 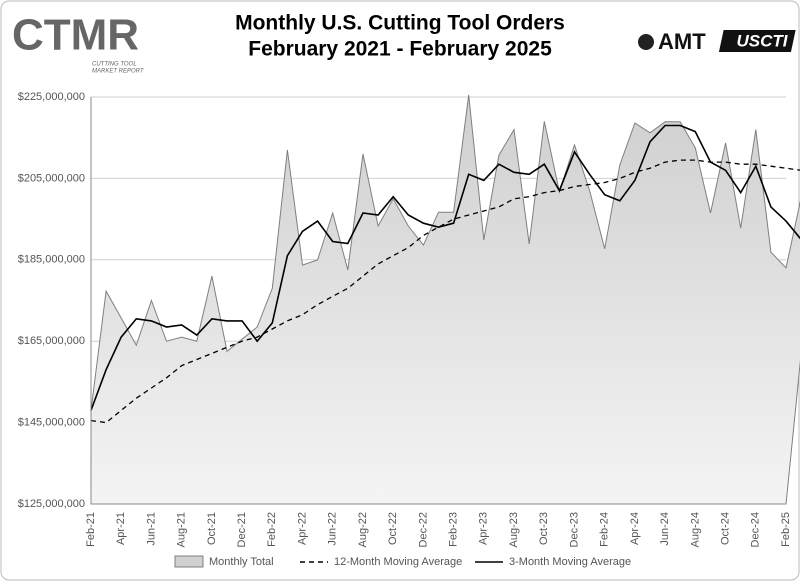 I want to click on x-tick-label: Feb-23, so click(x=454, y=529).